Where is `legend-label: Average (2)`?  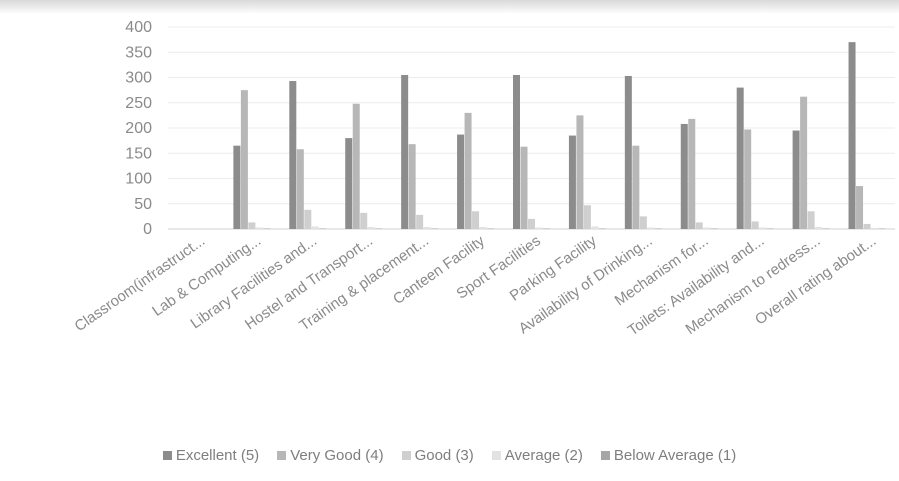 legend-label: Average (2) is located at coordinates (543, 455).